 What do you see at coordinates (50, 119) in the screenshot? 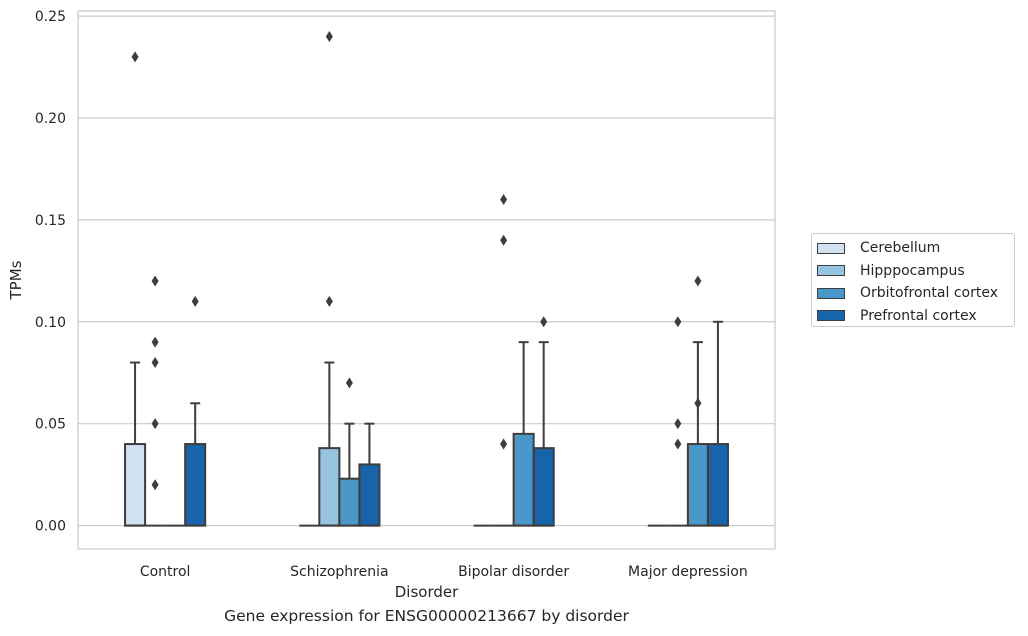
I see `y-tick-label: 0.20` at bounding box center [50, 119].